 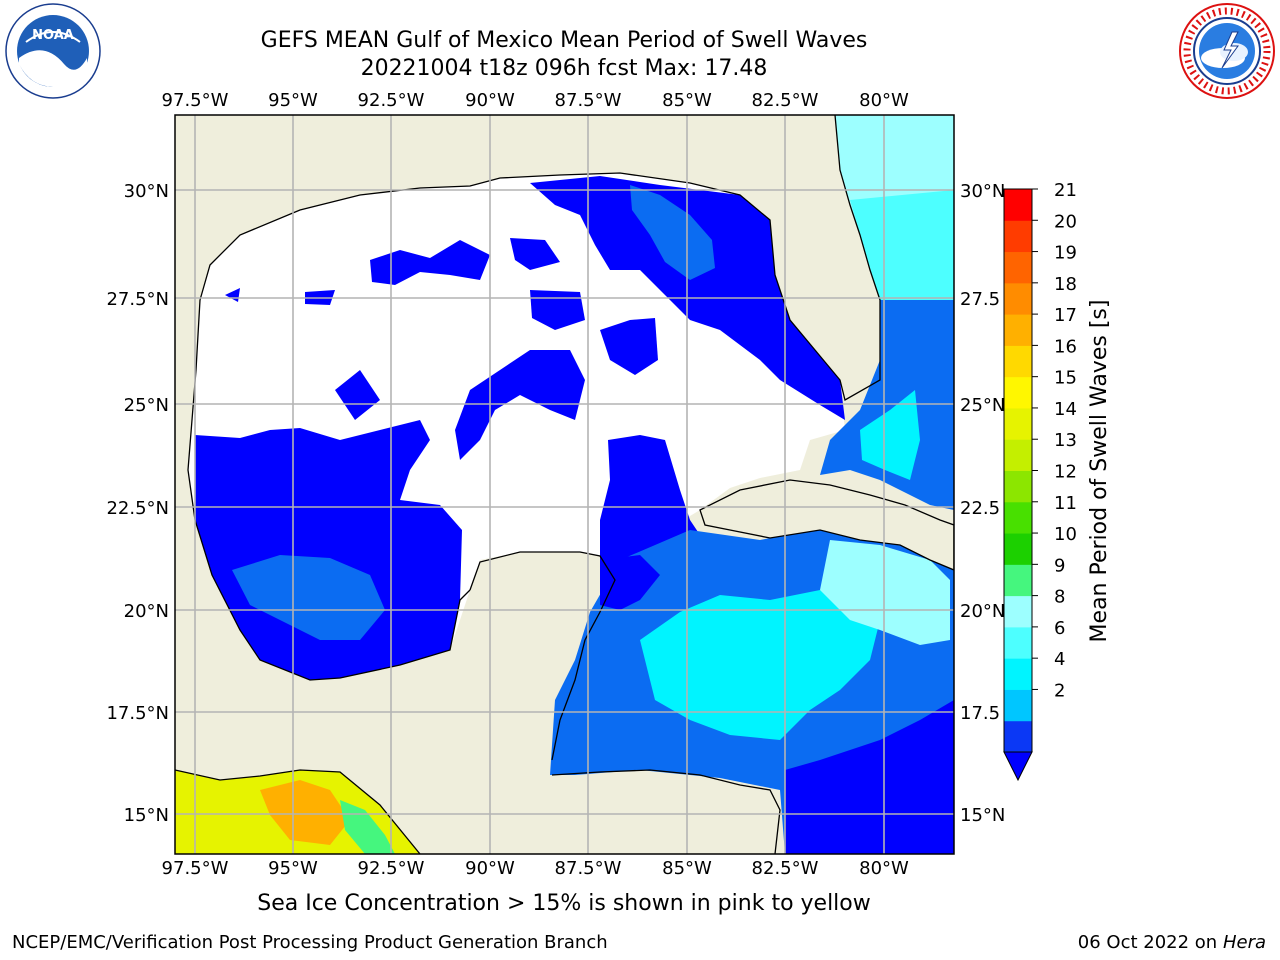 What do you see at coordinates (890, 435) in the screenshot?
I see `atlantic-swell-straits-cyan` at bounding box center [890, 435].